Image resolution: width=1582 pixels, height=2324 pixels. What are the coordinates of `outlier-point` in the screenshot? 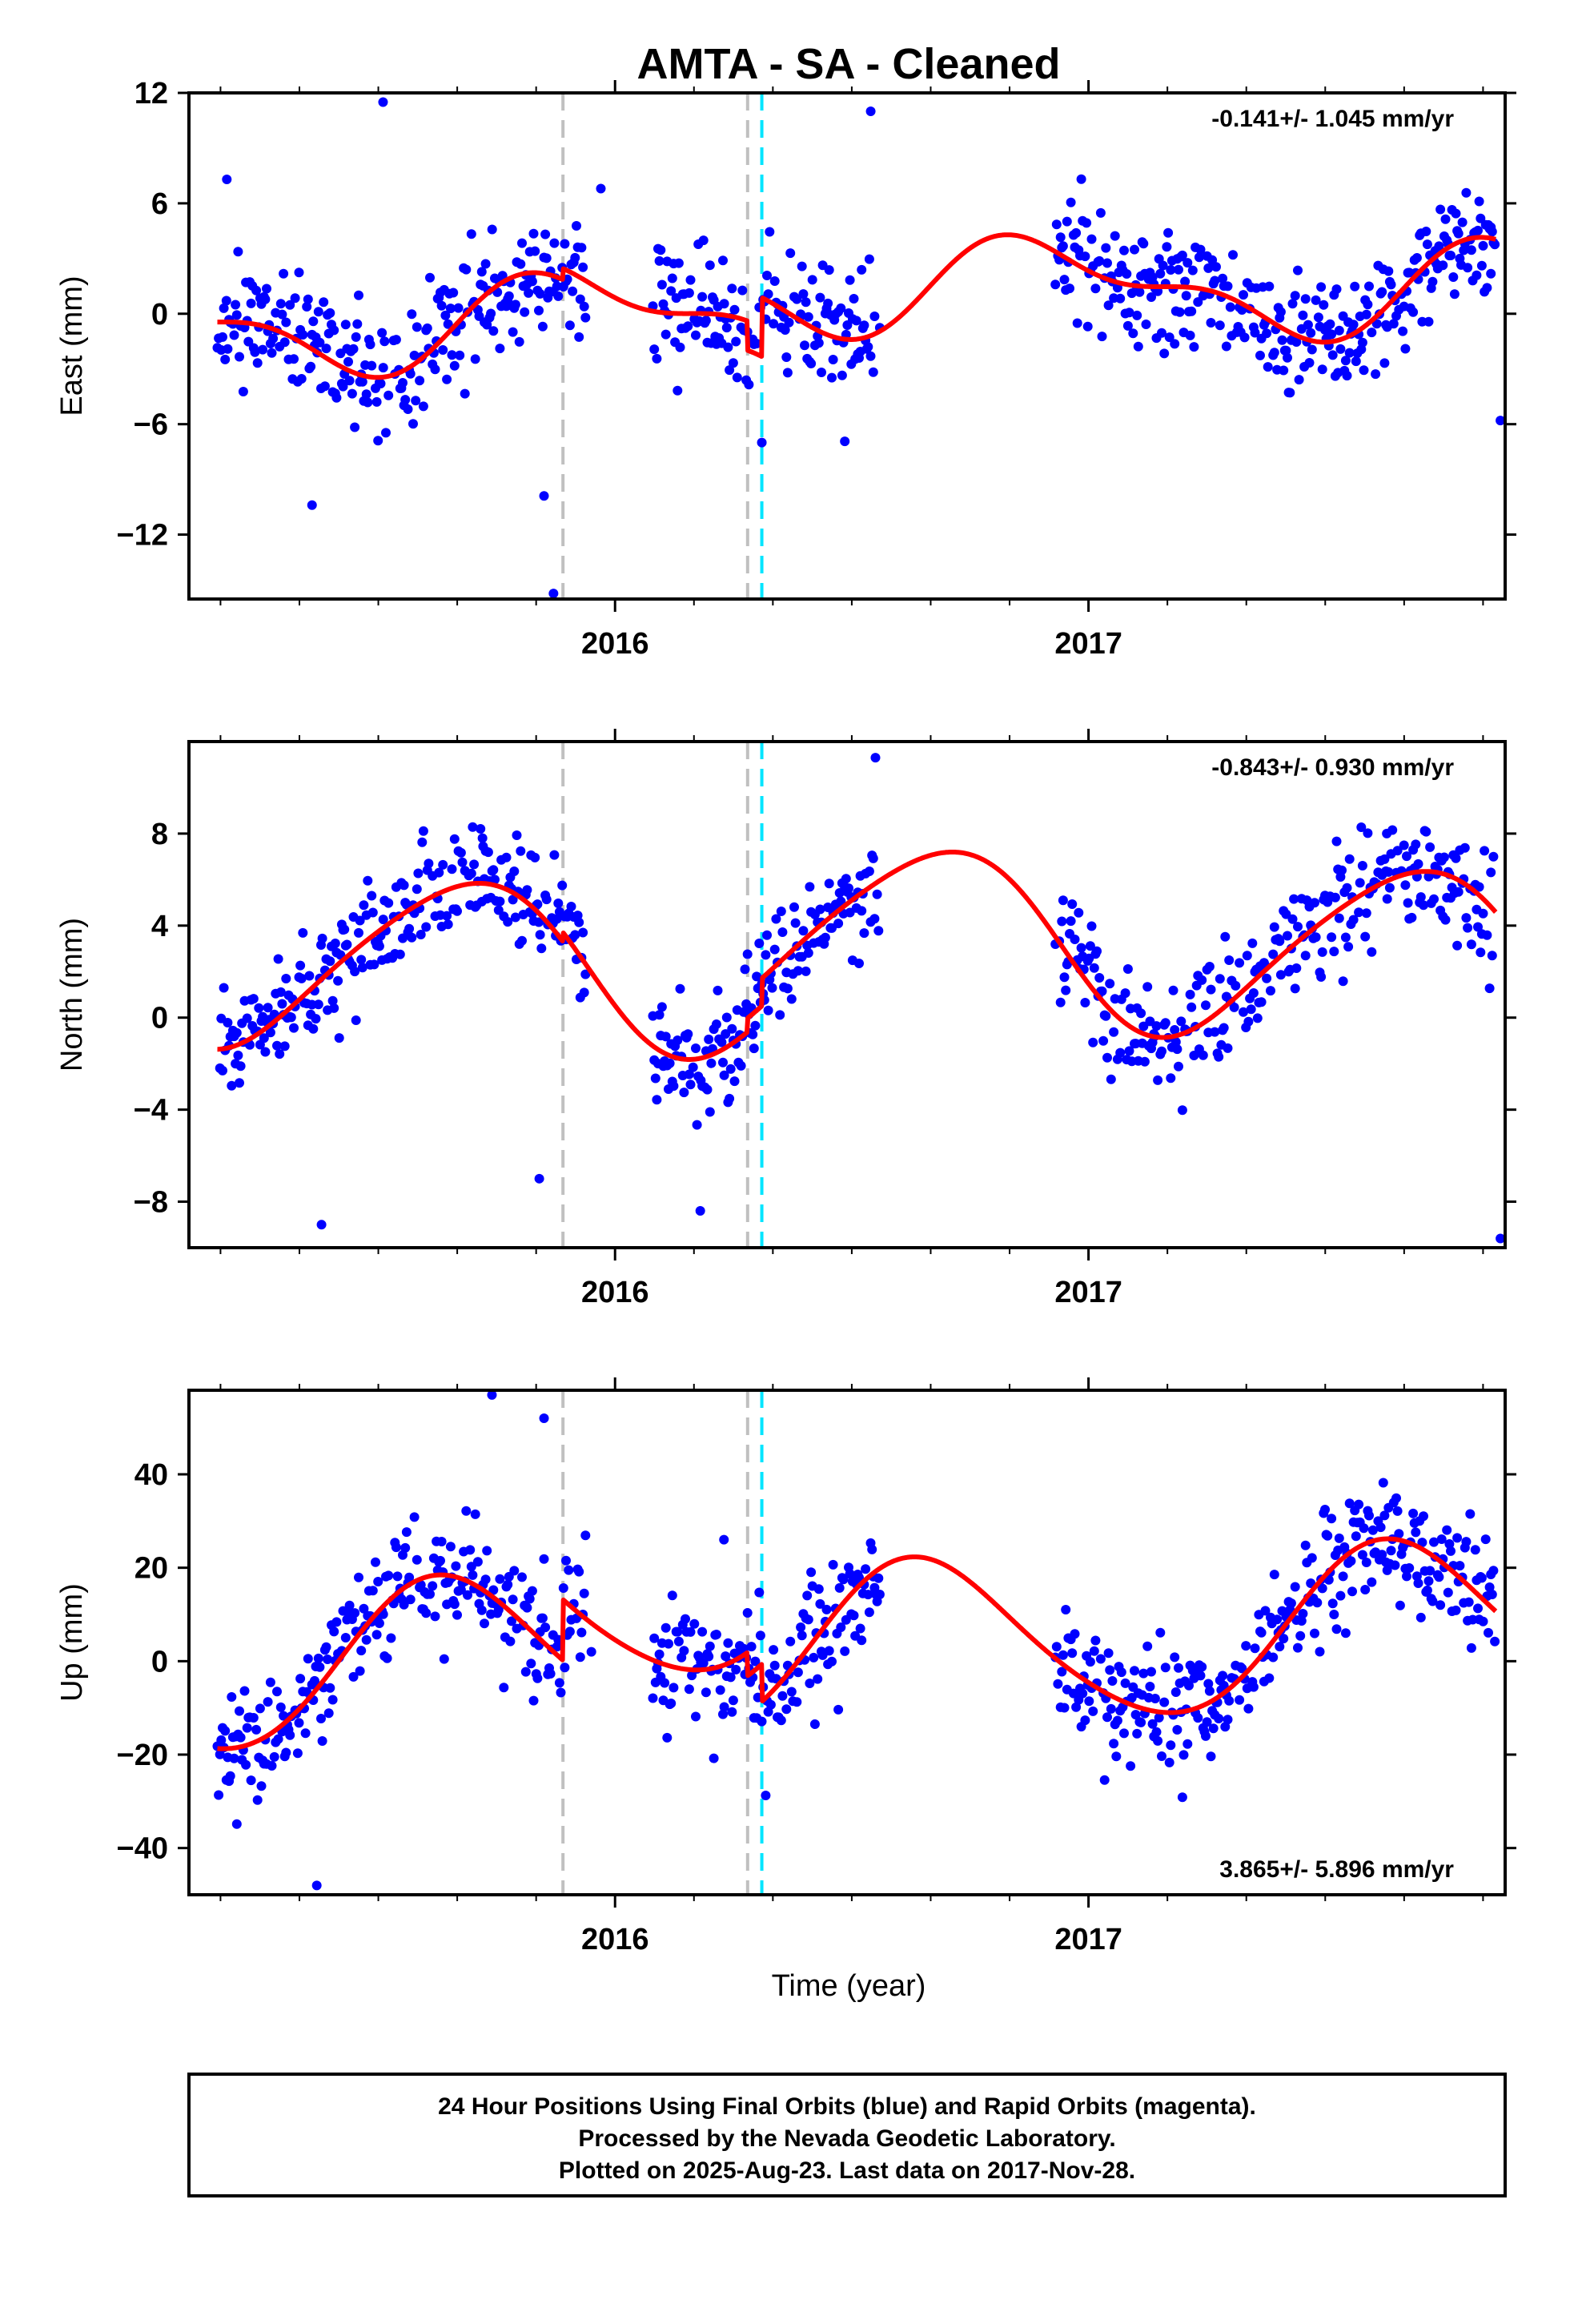 It's located at (871, 111).